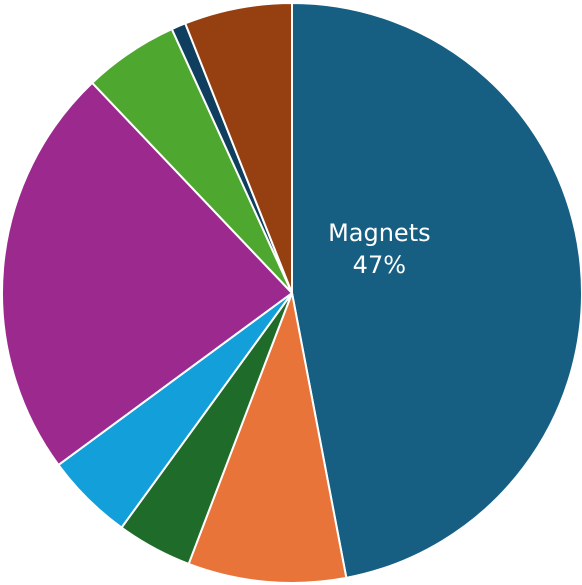 The width and height of the screenshot is (582, 585). Describe the element at coordinates (379, 233) in the screenshot. I see `slice-label: Magnets` at that location.